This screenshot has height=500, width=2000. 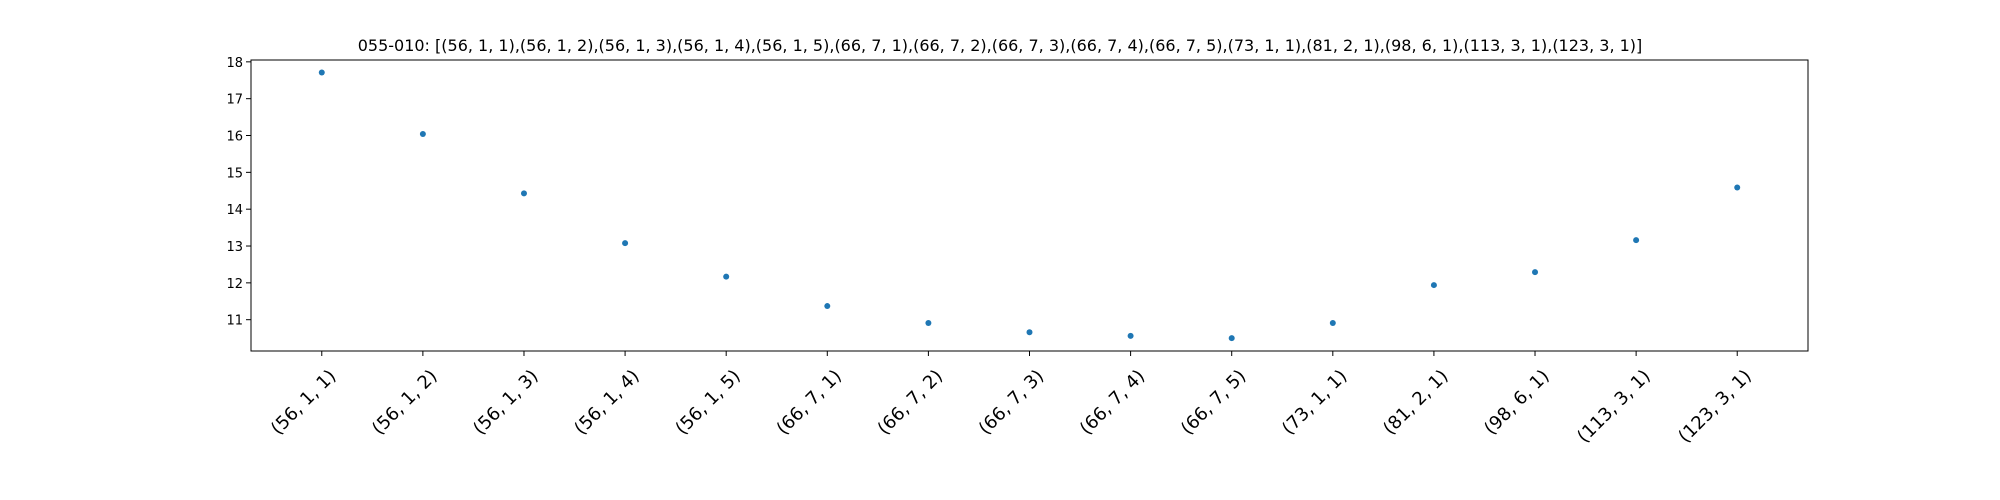 I want to click on y-axis: 11 12 13 14 15 16 17 18, so click(x=238, y=192).